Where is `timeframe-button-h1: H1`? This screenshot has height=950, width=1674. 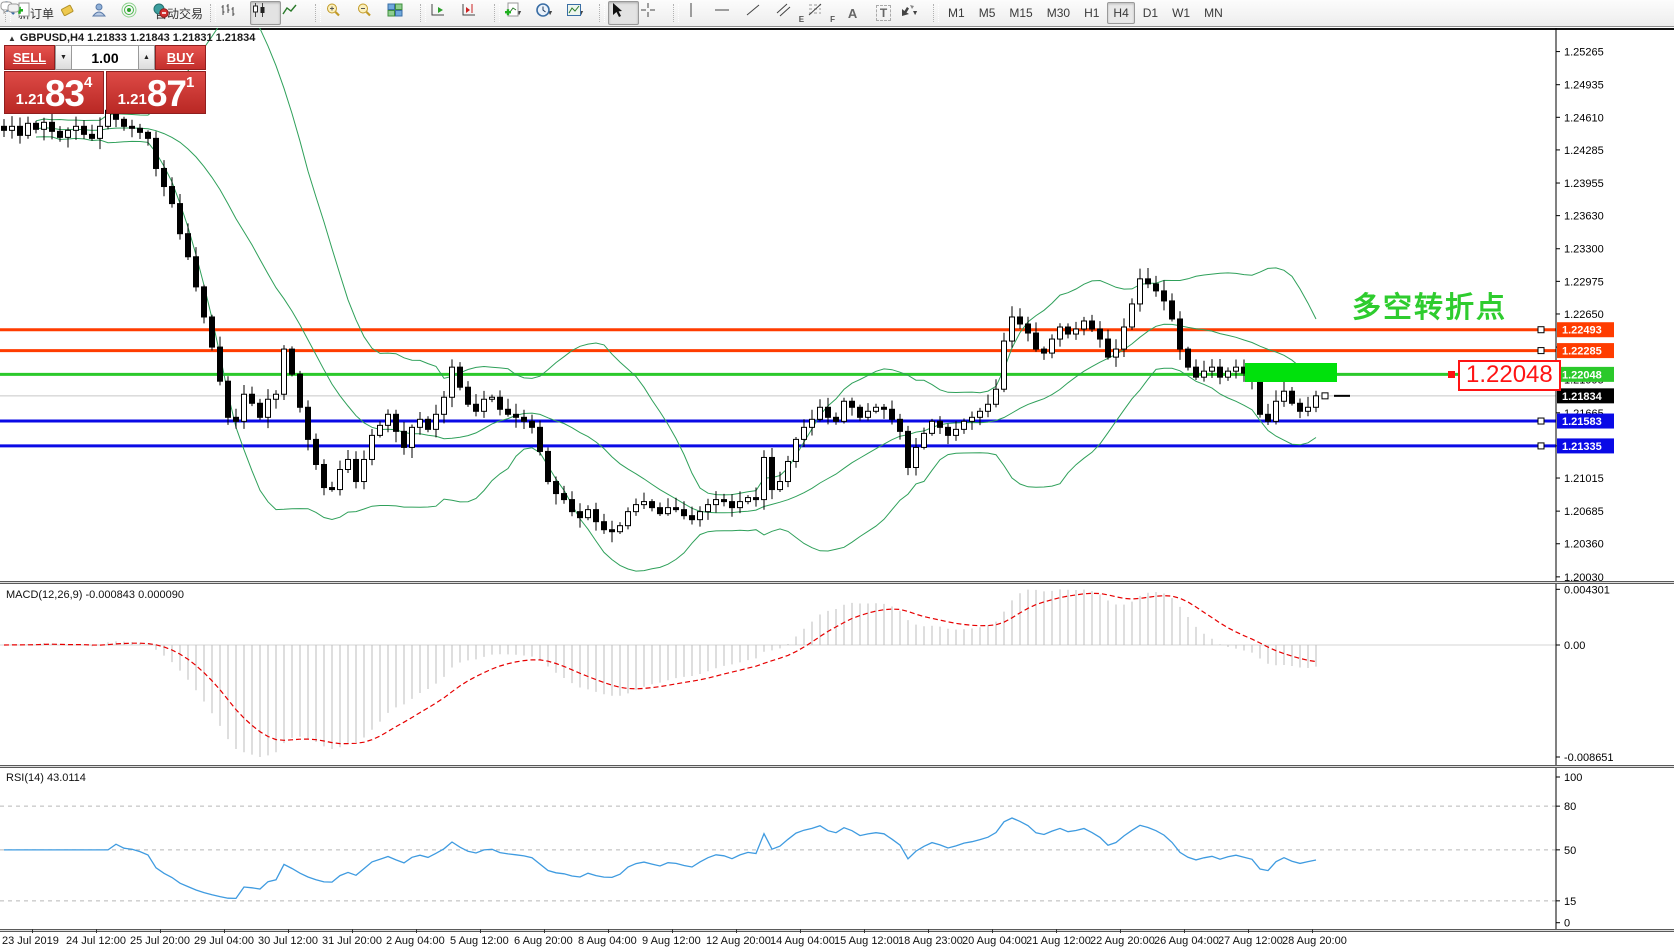 timeframe-button-h1: H1 is located at coordinates (1092, 13).